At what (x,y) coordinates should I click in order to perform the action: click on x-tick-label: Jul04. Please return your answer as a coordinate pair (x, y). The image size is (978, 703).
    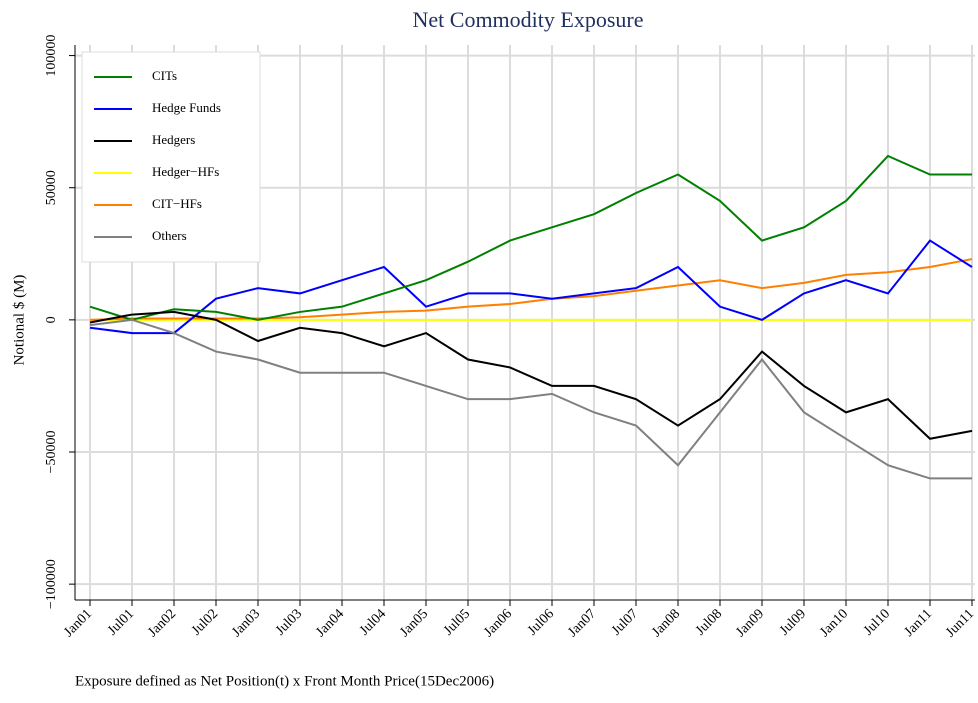
    Looking at the image, I should click on (373, 622).